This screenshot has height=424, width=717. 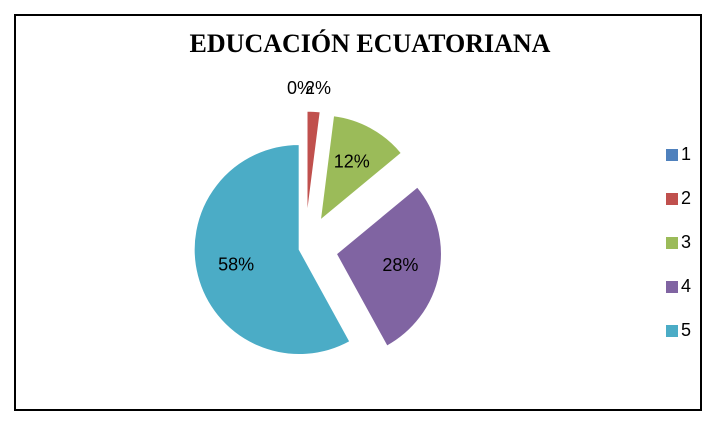 I want to click on legend-label: 1, so click(x=686, y=154).